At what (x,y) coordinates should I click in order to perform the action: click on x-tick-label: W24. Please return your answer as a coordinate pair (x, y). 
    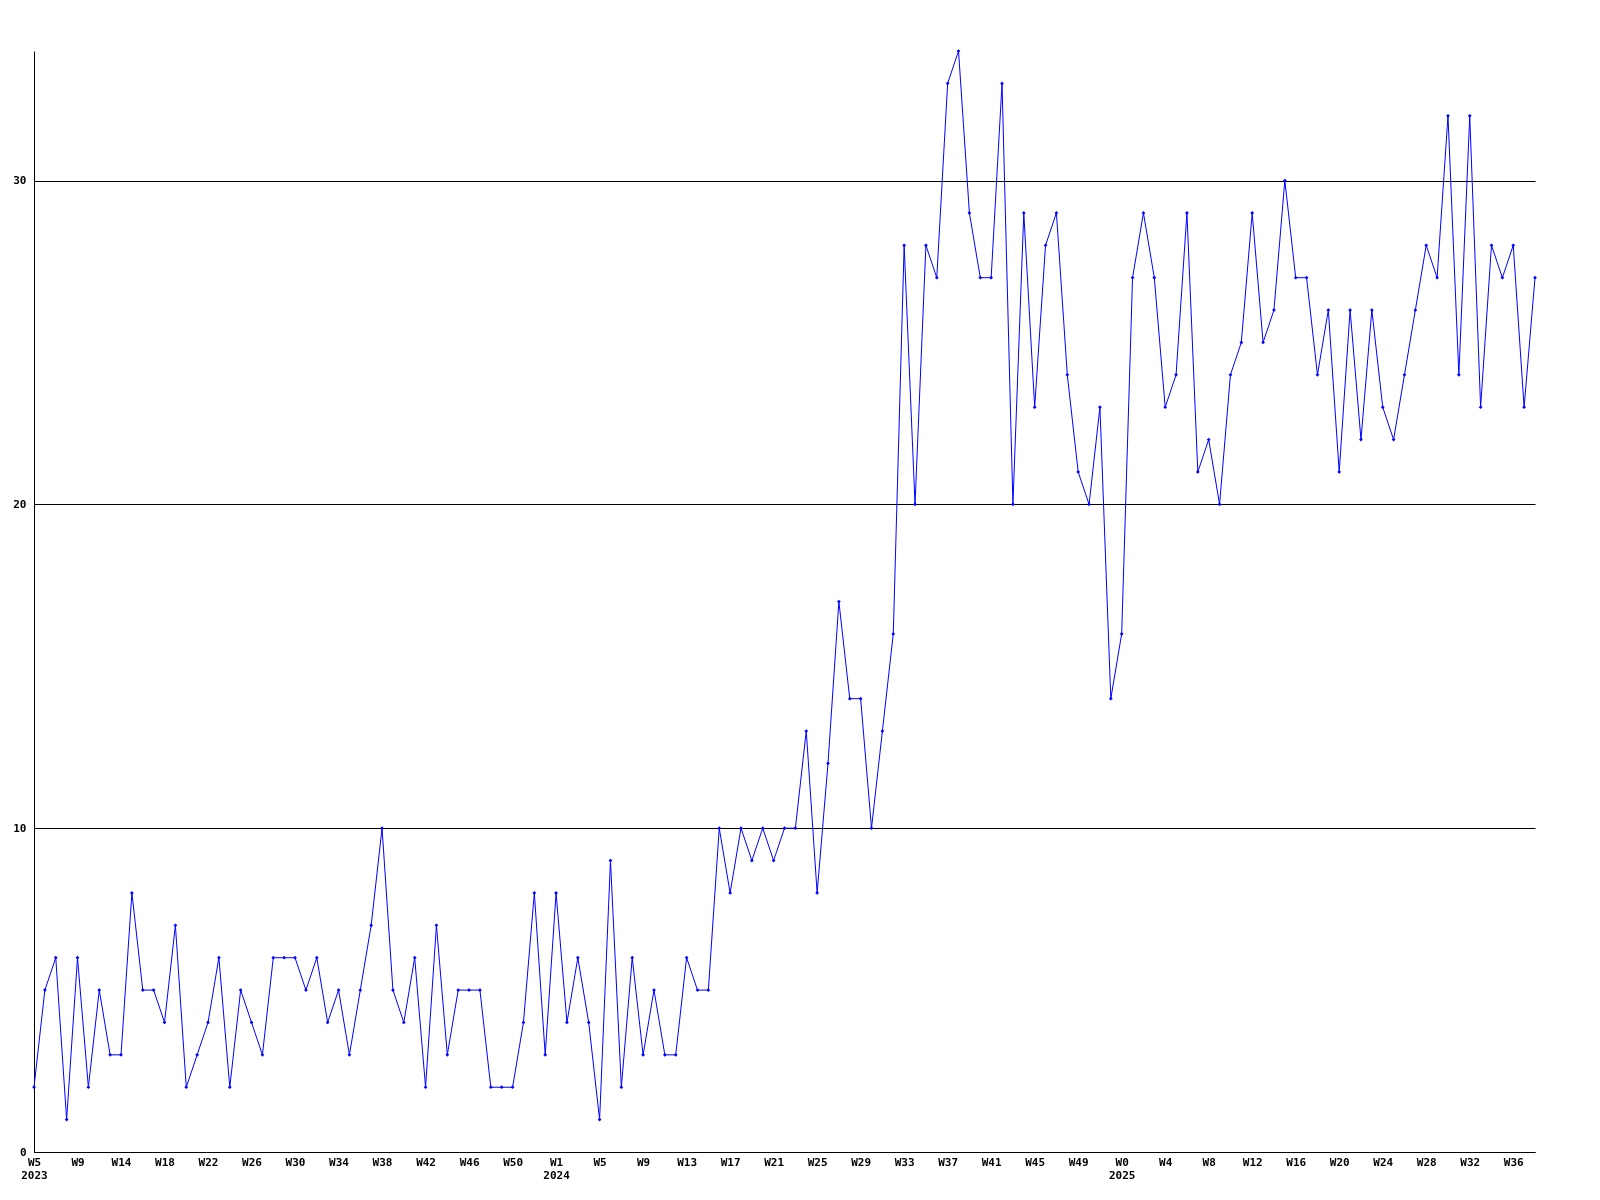
    Looking at the image, I should click on (1383, 1162).